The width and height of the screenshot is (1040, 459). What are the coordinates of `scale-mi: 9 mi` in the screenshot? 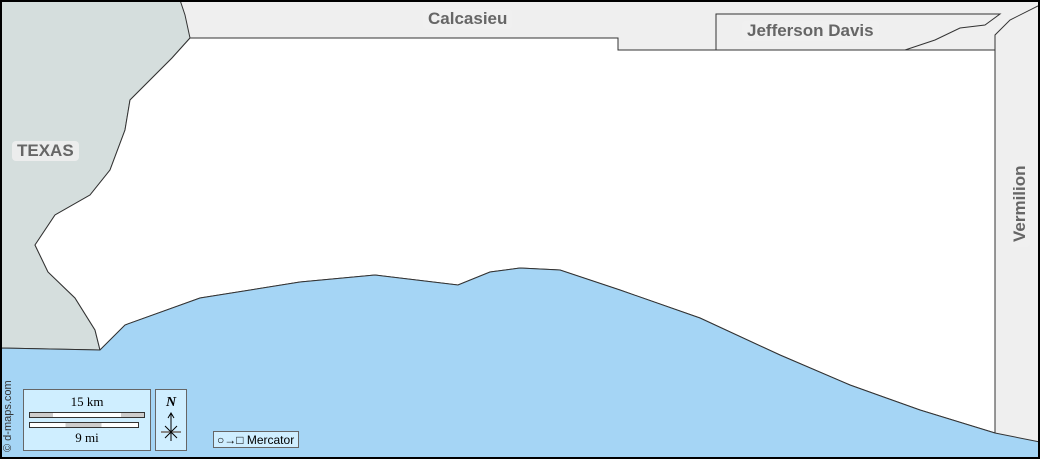 It's located at (87, 437).